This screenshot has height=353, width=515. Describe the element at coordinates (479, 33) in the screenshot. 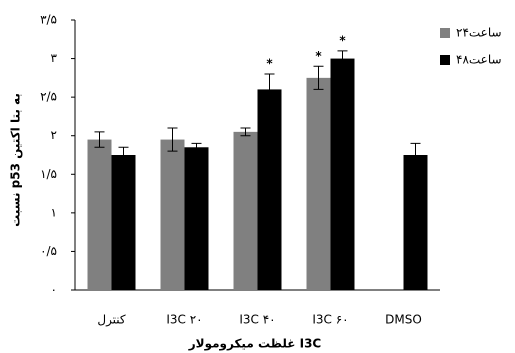

I see `legend-label: ۲۴ساعت` at that location.